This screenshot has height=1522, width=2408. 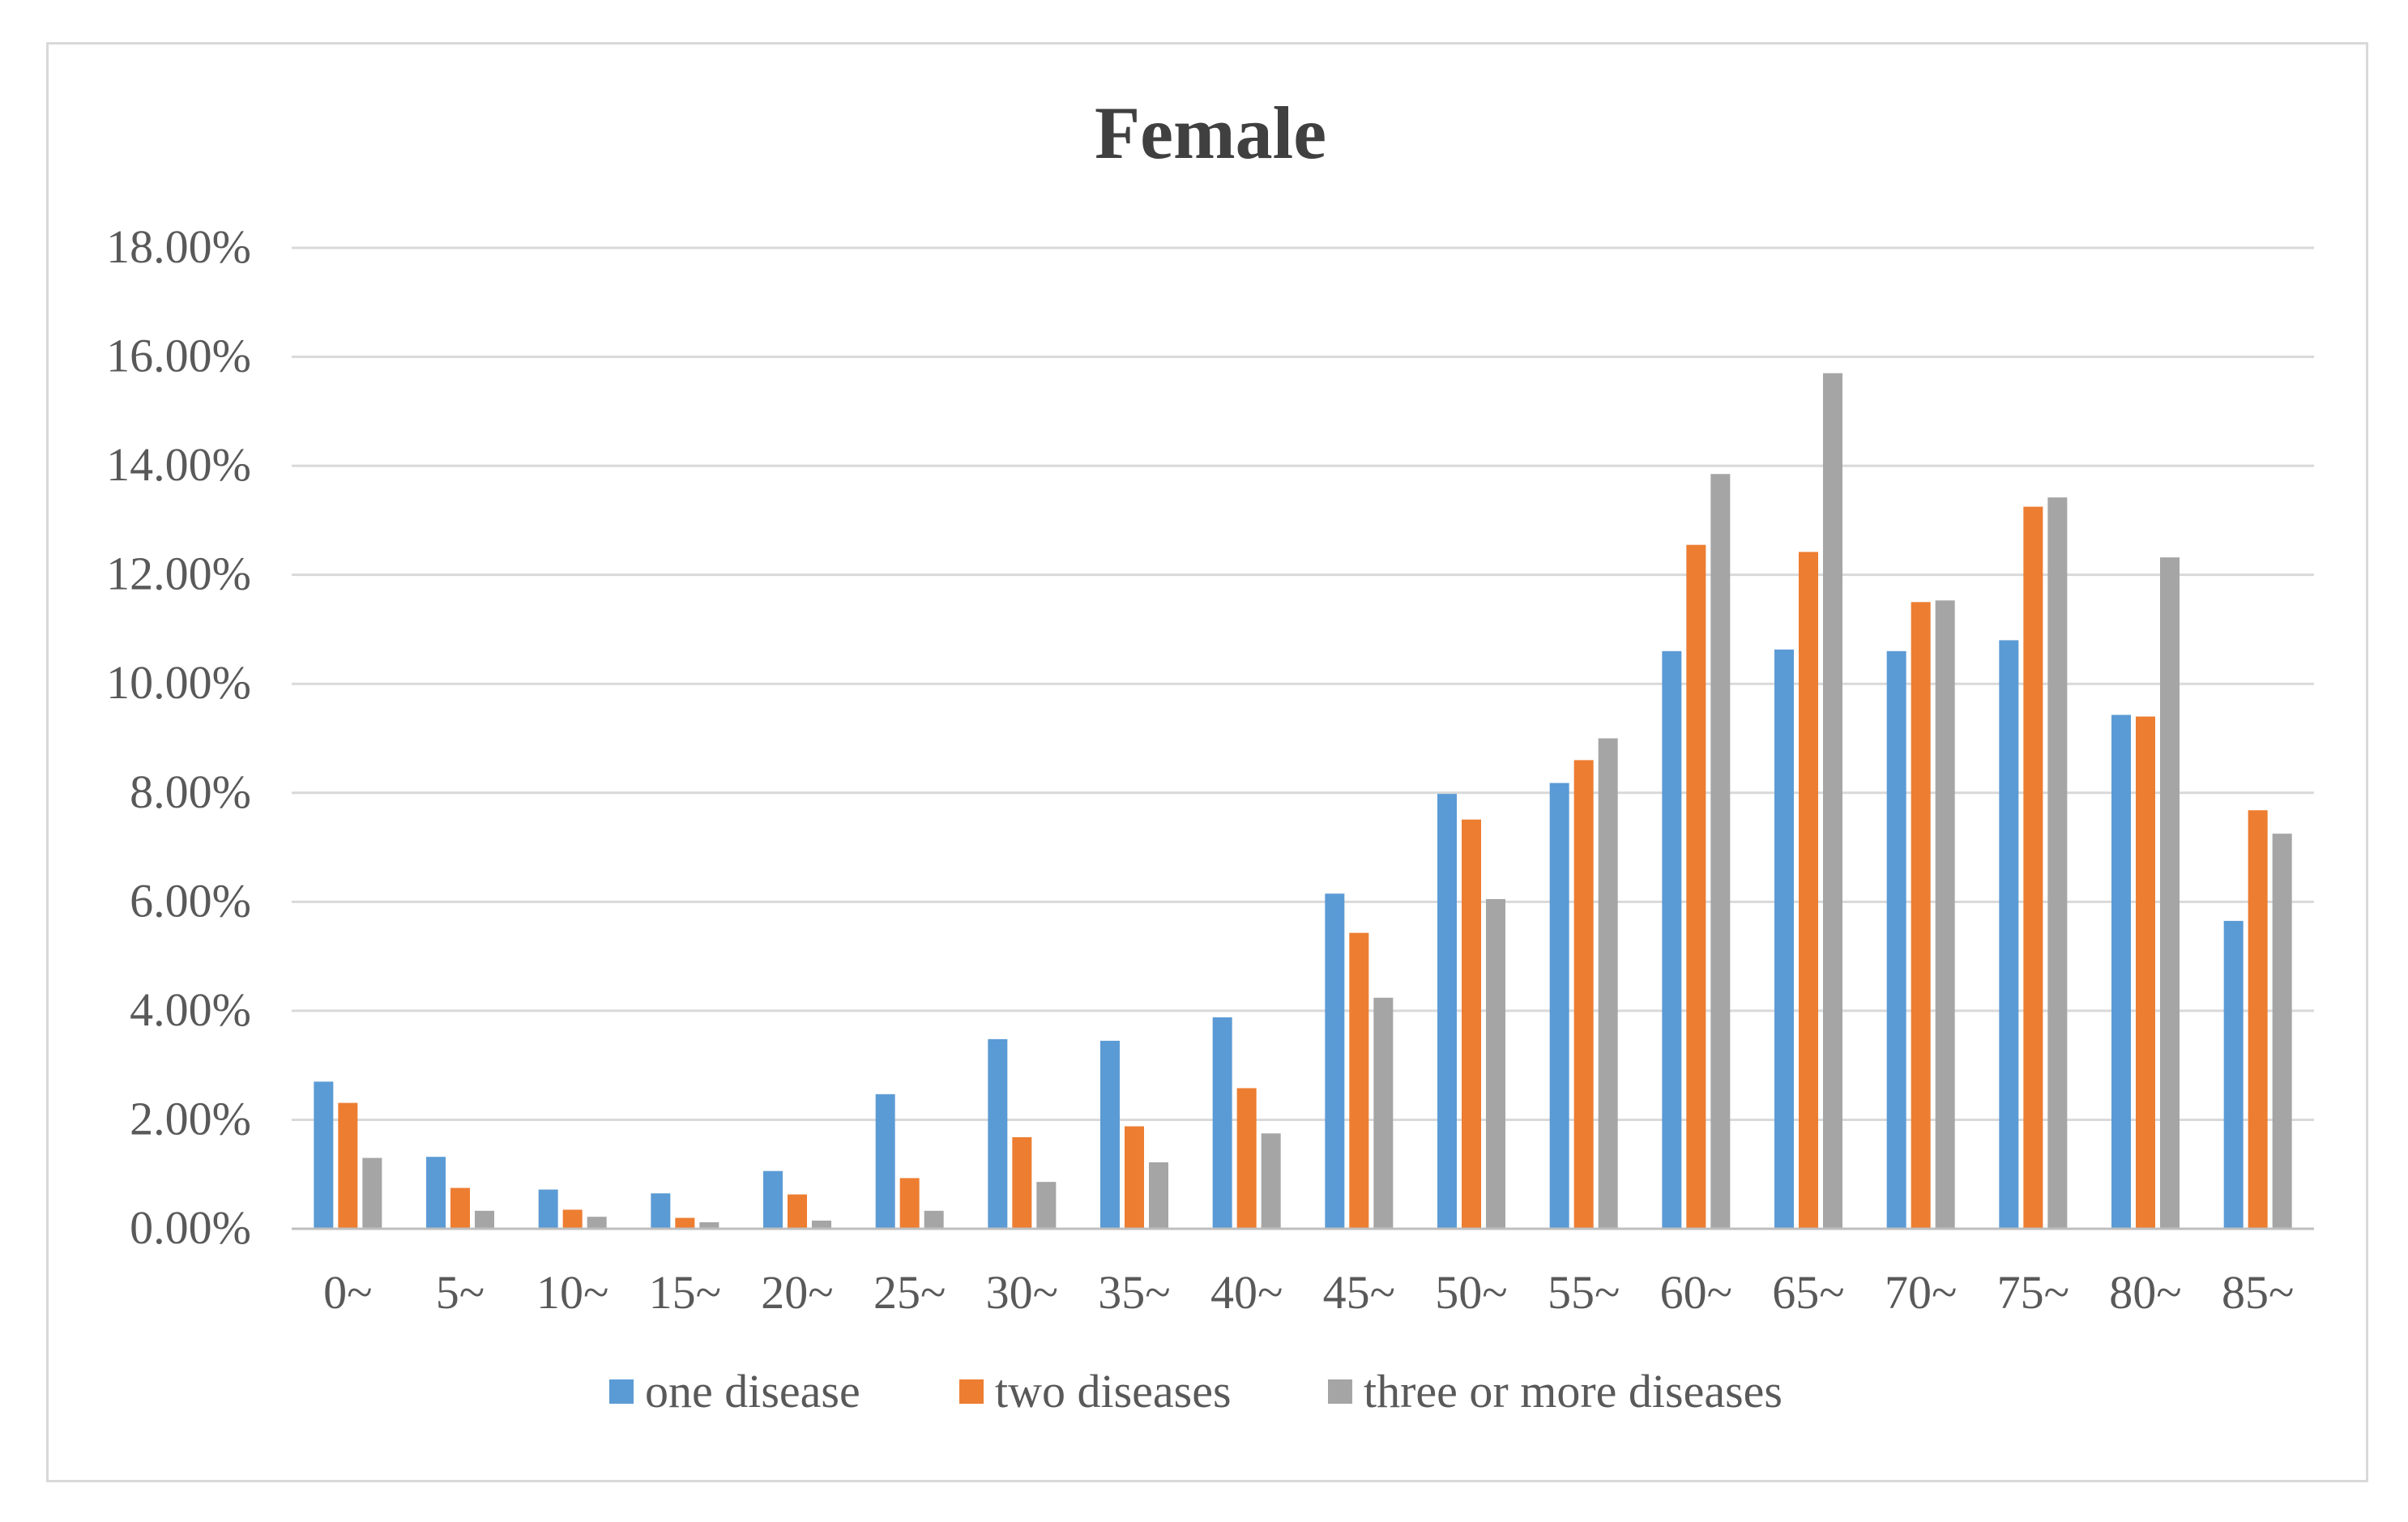 What do you see at coordinates (190, 1118) in the screenshot?
I see `y-tick-label: 2.00%` at bounding box center [190, 1118].